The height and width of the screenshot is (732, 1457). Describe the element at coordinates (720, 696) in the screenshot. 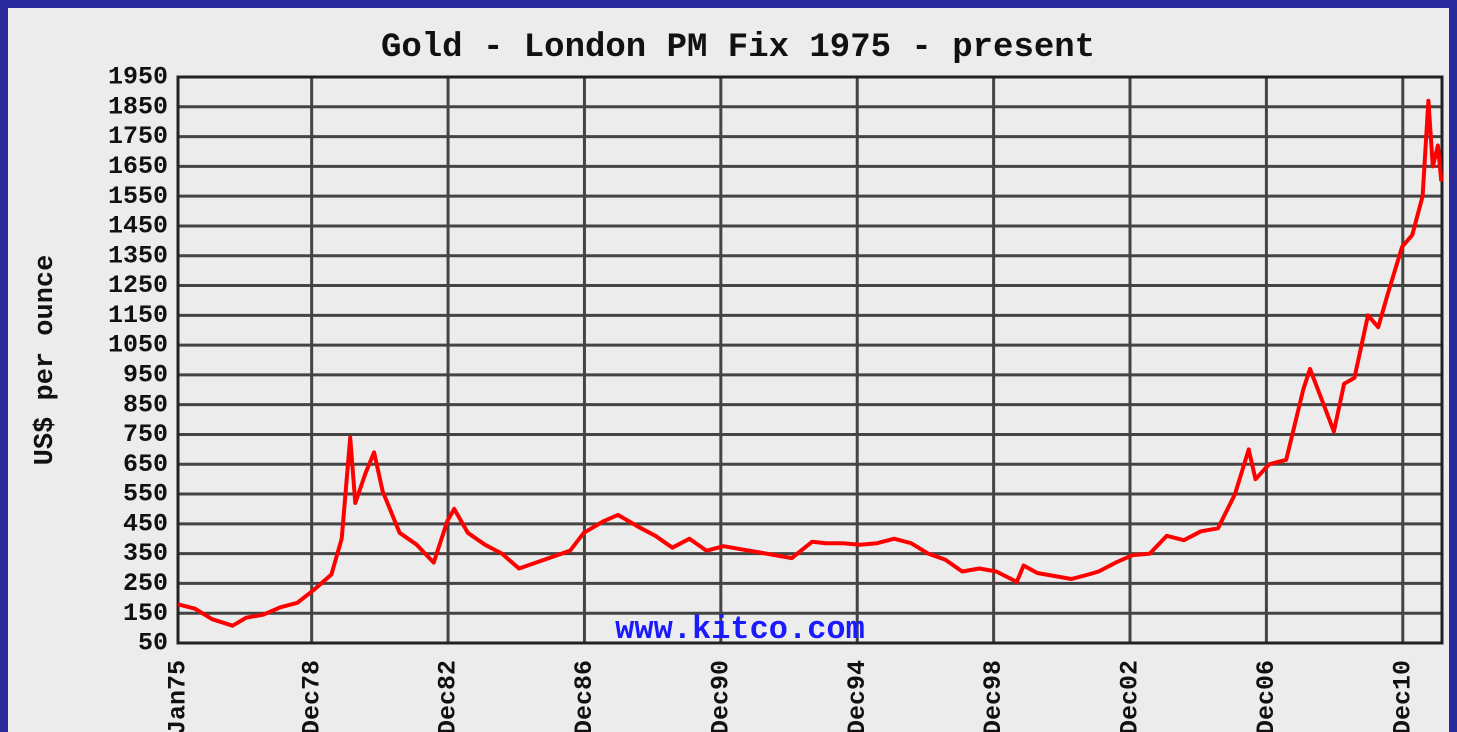

I see `x-tick-label: Dec90` at that location.